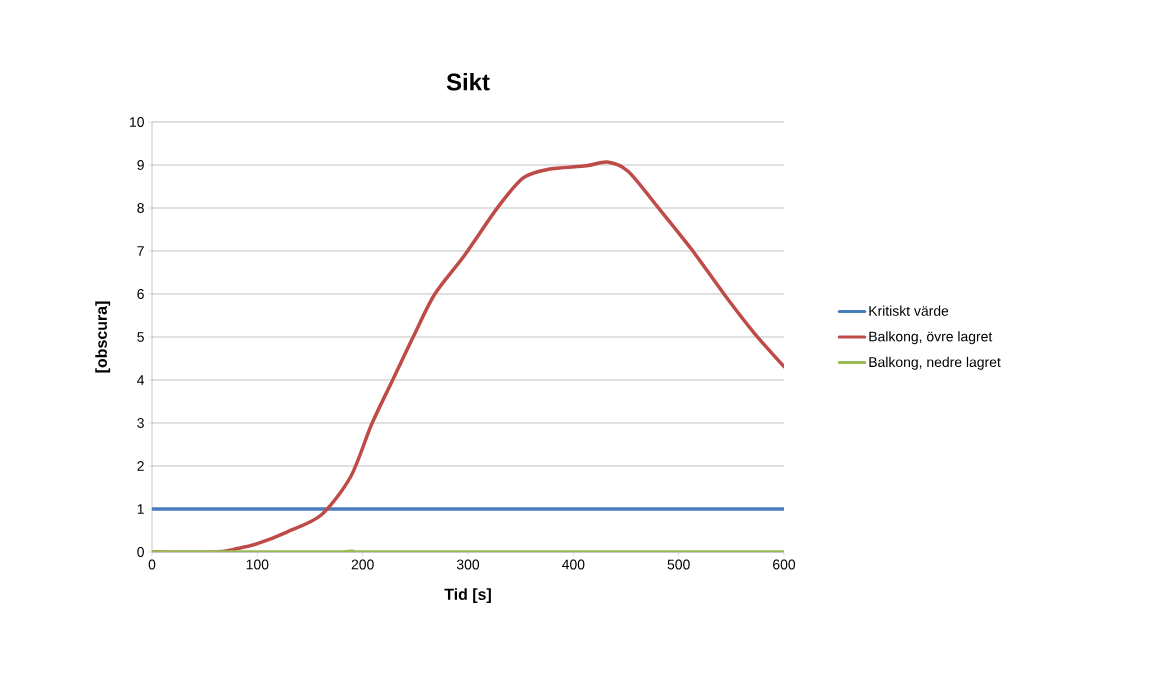 Image resolution: width=1152 pixels, height=693 pixels. What do you see at coordinates (137, 122) in the screenshot?
I see `y-tick-label: 10` at bounding box center [137, 122].